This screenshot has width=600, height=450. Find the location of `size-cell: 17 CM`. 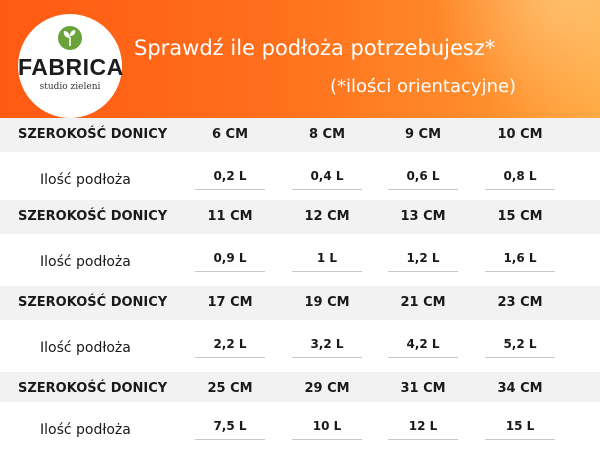

size-cell: 17 CM is located at coordinates (230, 302).